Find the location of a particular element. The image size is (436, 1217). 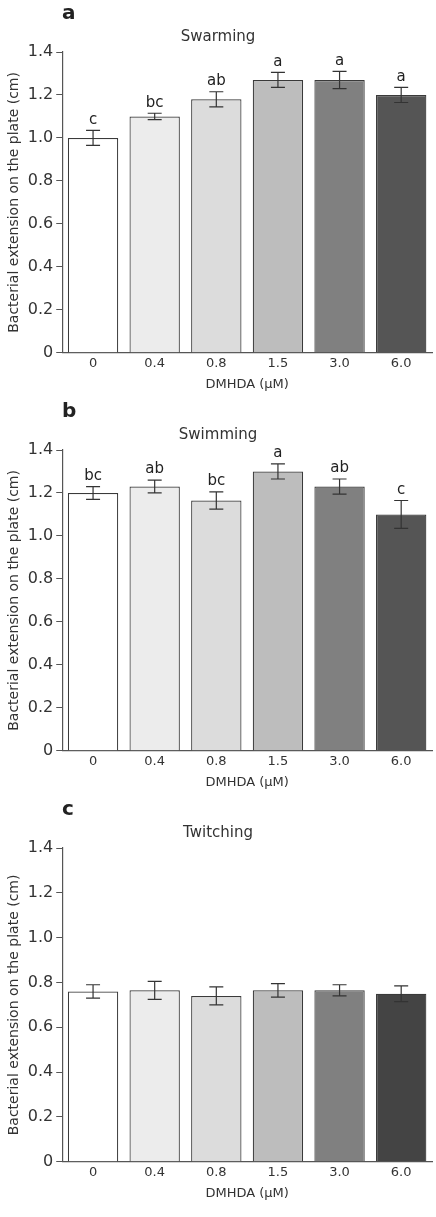

chart-title: Swimming is located at coordinates (218, 433).